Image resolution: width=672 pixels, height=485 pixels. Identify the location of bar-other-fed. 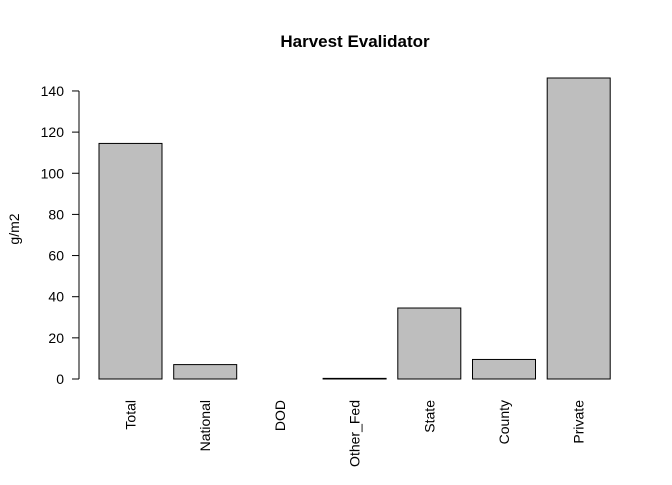
(354, 378).